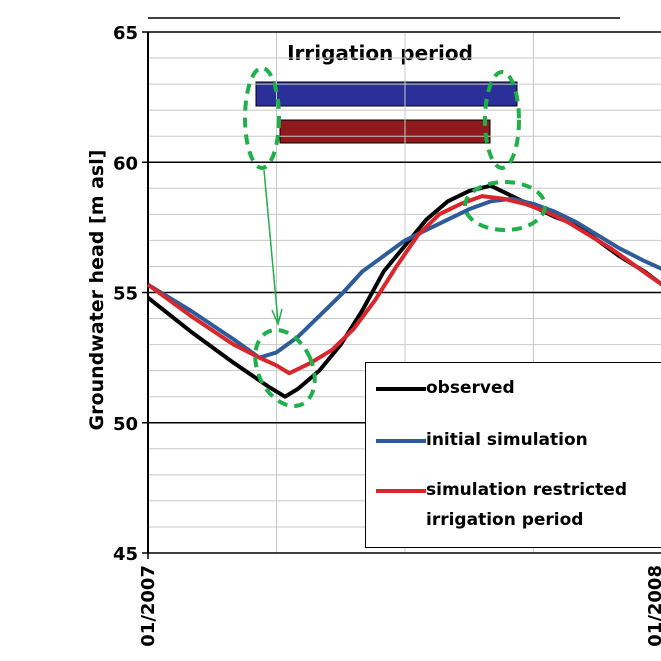 Image resolution: width=661 pixels, height=661 pixels. What do you see at coordinates (507, 440) in the screenshot?
I see `legend-label: initial simulation` at bounding box center [507, 440].